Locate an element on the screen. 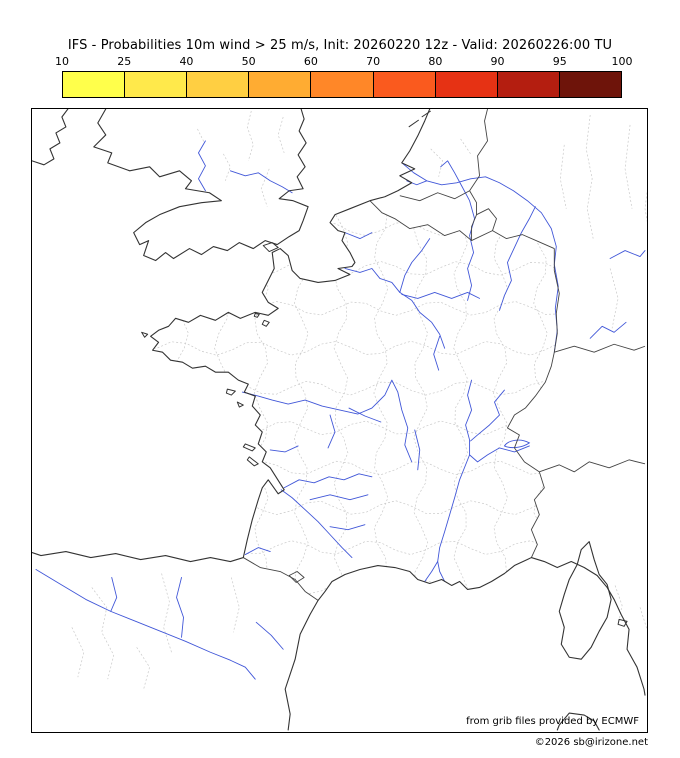 Image resolution: width=680 pixels, height=758 pixels. colorbar-tick-label: 25 is located at coordinates (124, 61).